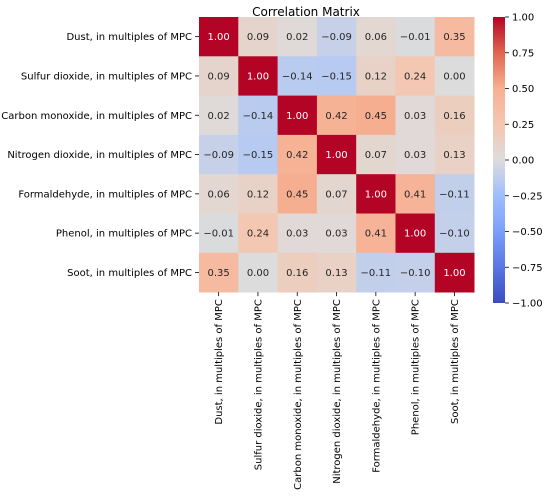 The image size is (550, 501). I want to click on colorbar-tick-label: −0.75, so click(527, 268).